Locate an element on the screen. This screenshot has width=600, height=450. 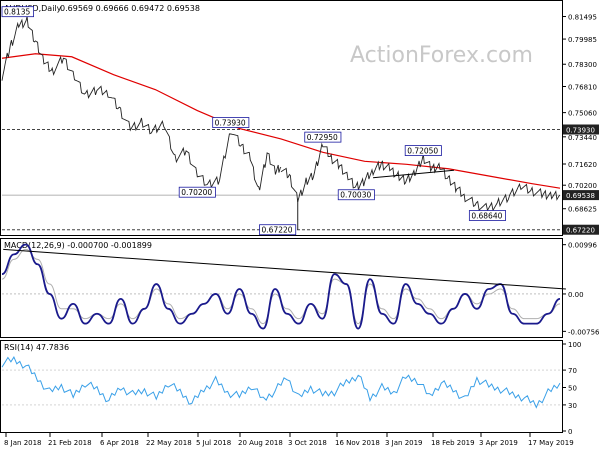
x-tick-label-7: 16 Nov 2018 is located at coordinates (357, 443).